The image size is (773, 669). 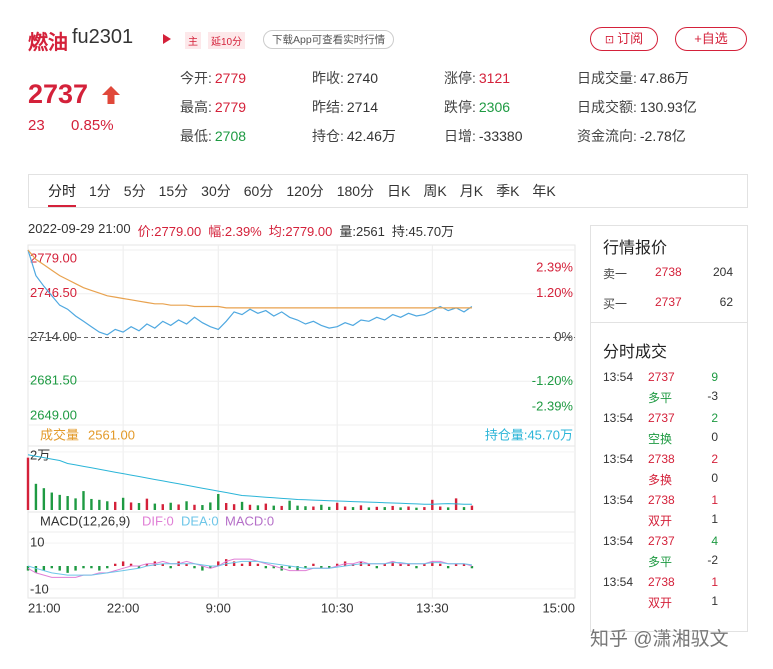 What do you see at coordinates (668, 107) in the screenshot?
I see `stat-value: 130.93亿` at bounding box center [668, 107].